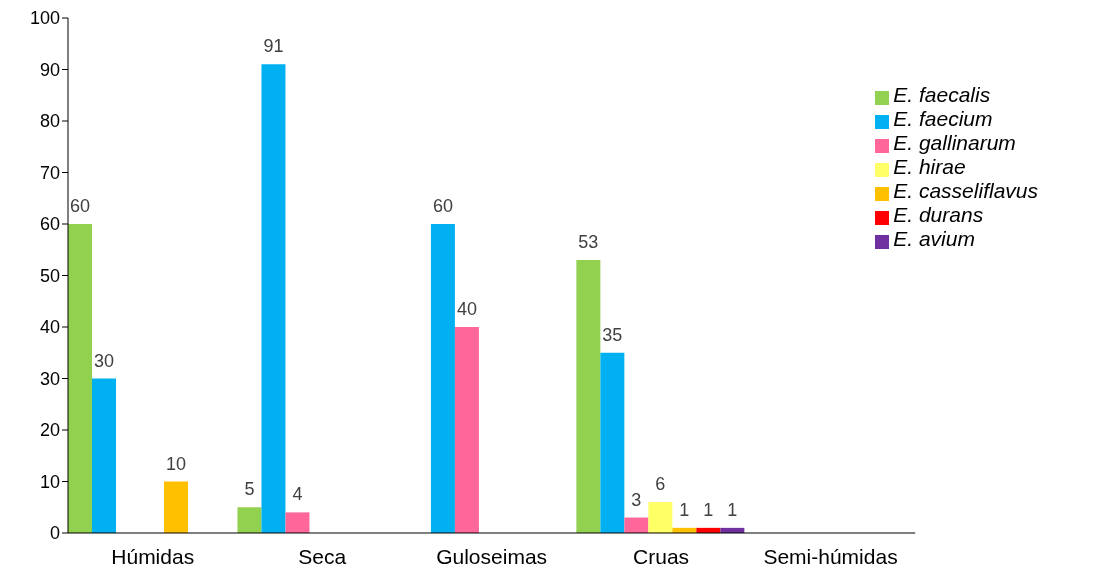 The height and width of the screenshot is (579, 1094). Describe the element at coordinates (49, 327) in the screenshot. I see `y-tick-label: 40` at that location.